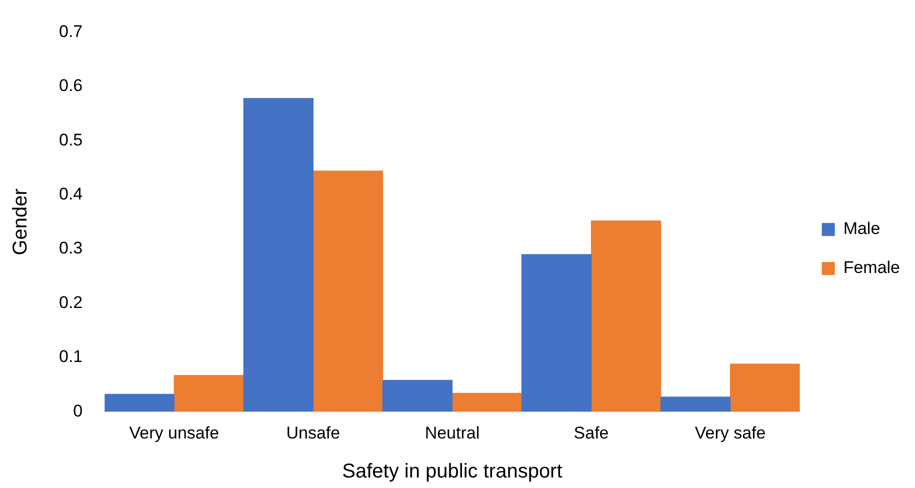 The height and width of the screenshot is (488, 915). Describe the element at coordinates (21, 222) in the screenshot. I see `y-axis-title: Gender` at that location.